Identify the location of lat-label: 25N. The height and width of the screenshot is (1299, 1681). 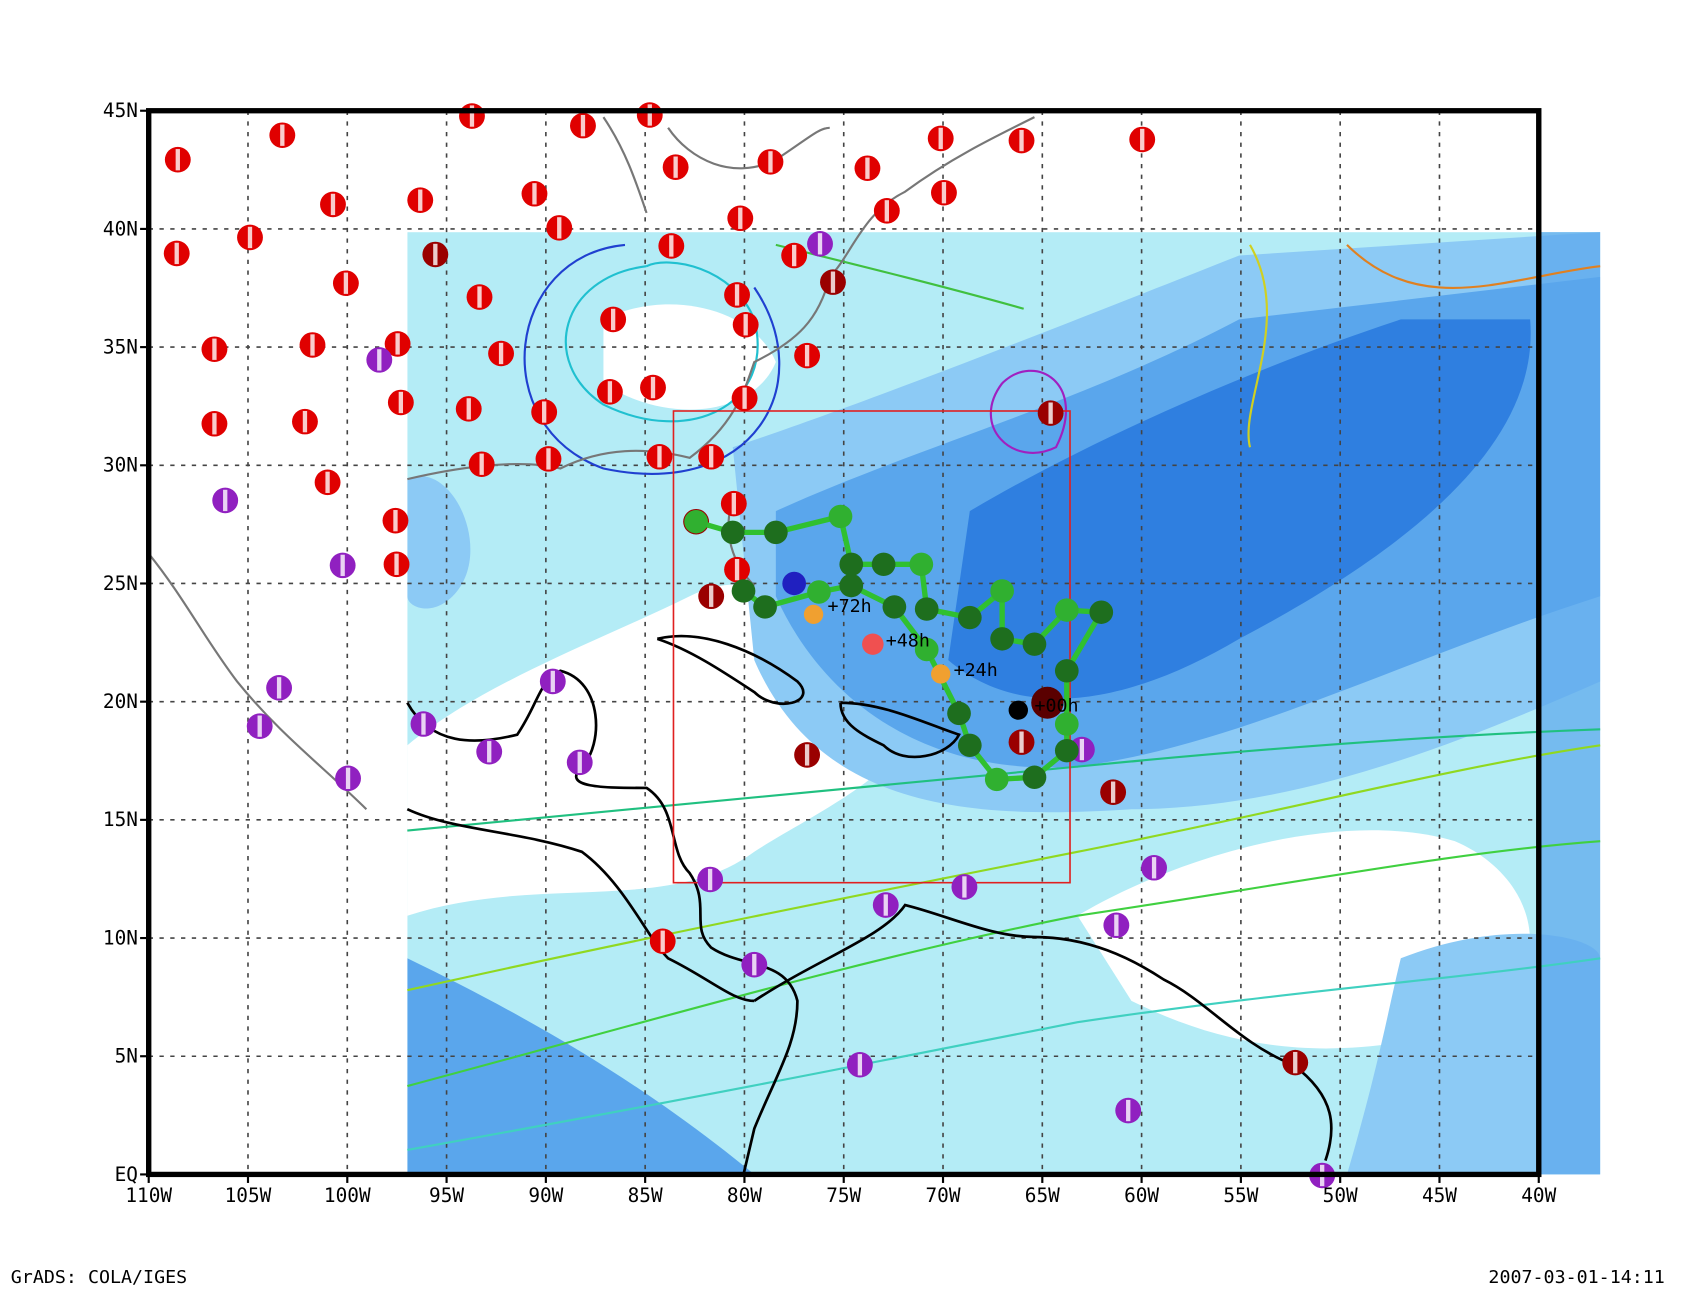
(120, 583).